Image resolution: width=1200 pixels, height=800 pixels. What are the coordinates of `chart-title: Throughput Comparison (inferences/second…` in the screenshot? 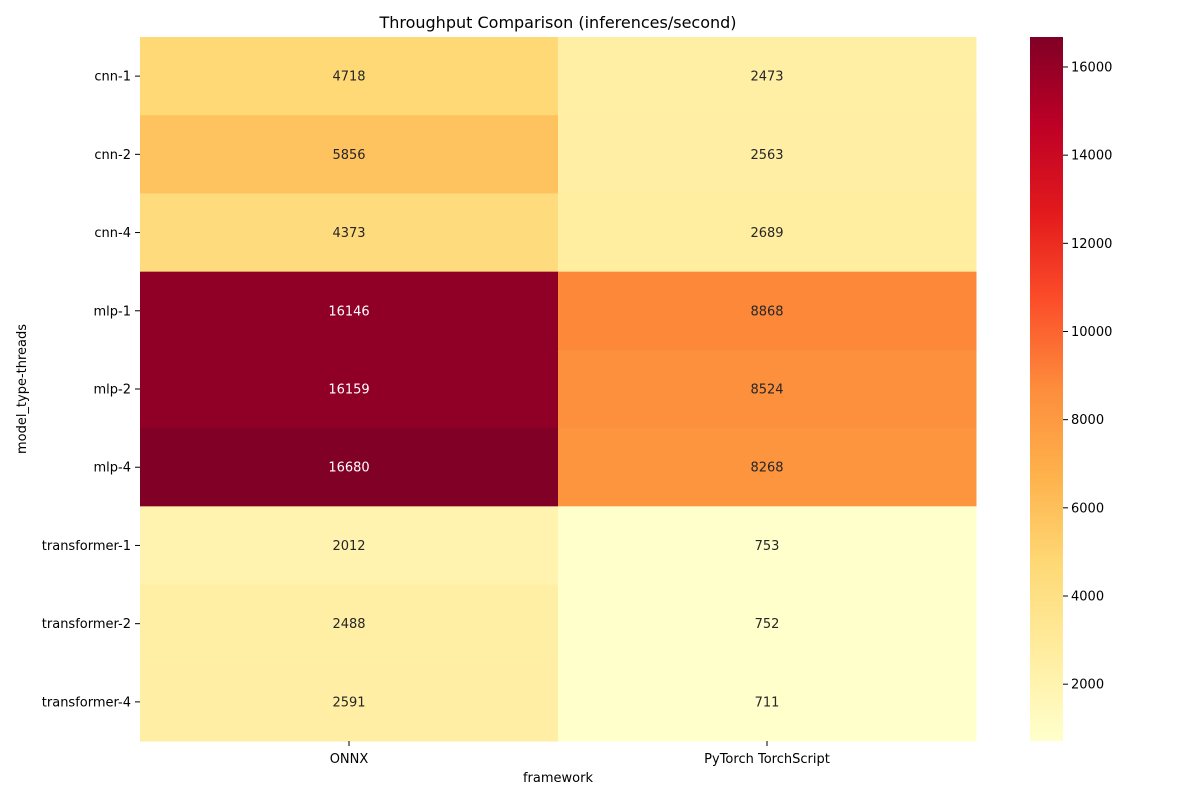 It's located at (557, 22).